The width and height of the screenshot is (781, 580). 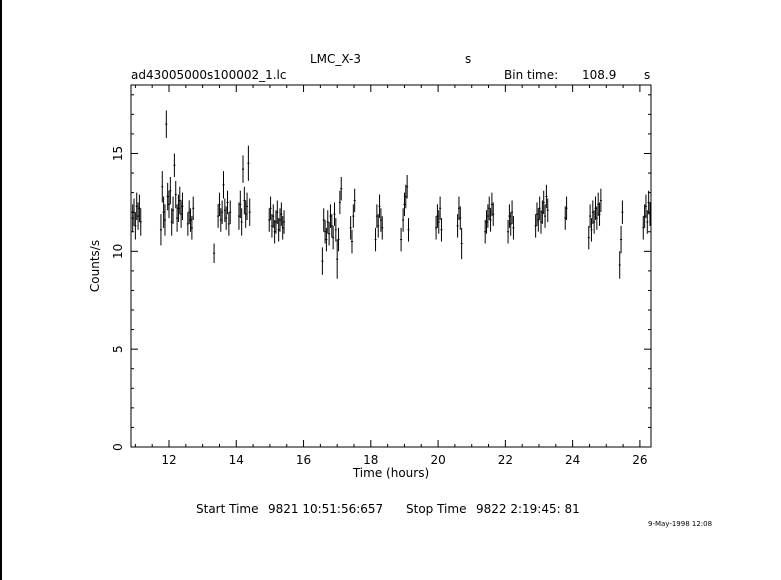 What do you see at coordinates (118, 349) in the screenshot?
I see `y-tick-label: 5` at bounding box center [118, 349].